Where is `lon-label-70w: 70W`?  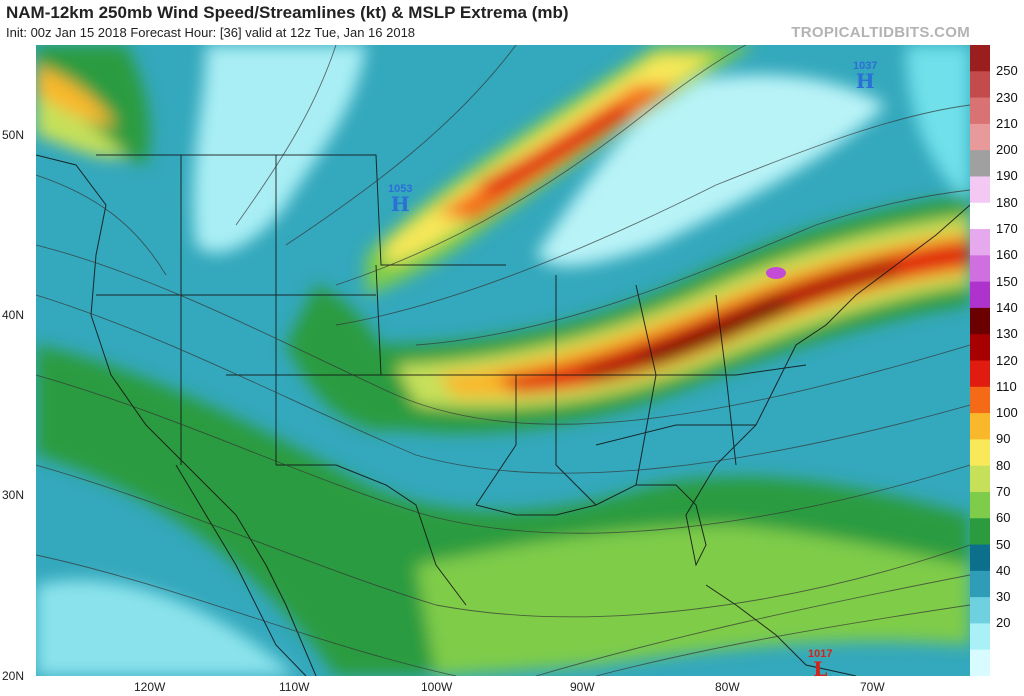 lon-label-70w: 70W is located at coordinates (872, 687).